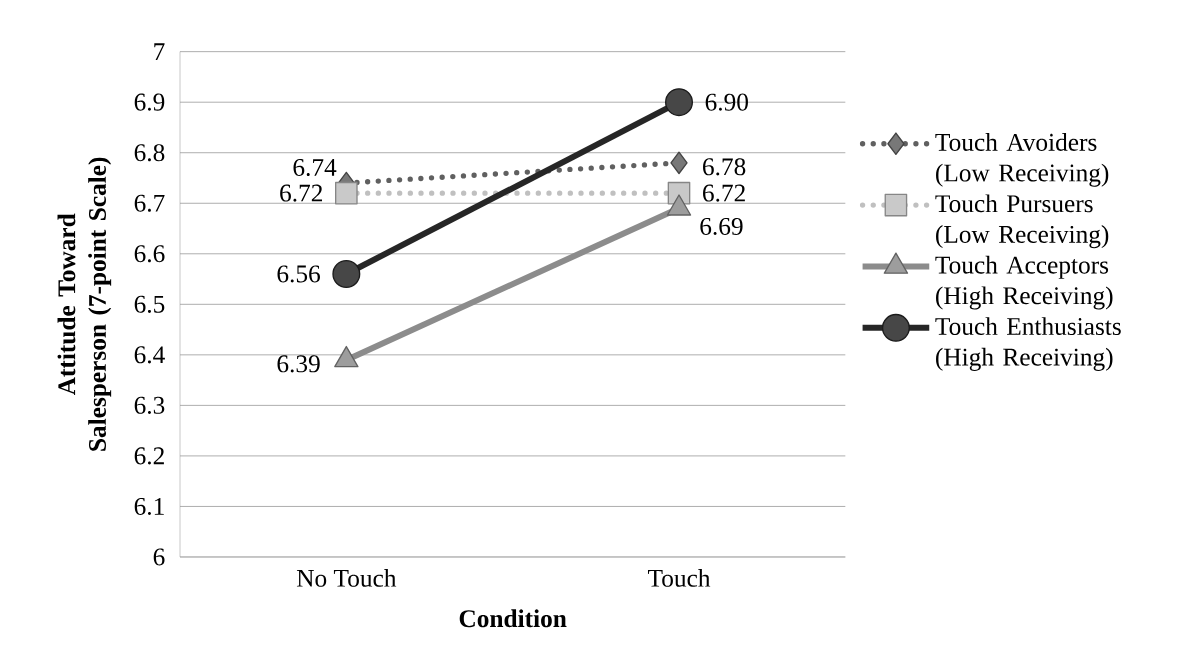  Describe the element at coordinates (1022, 221) in the screenshot. I see `legend-label: Touch Pursuers (Low Receiving)` at that location.